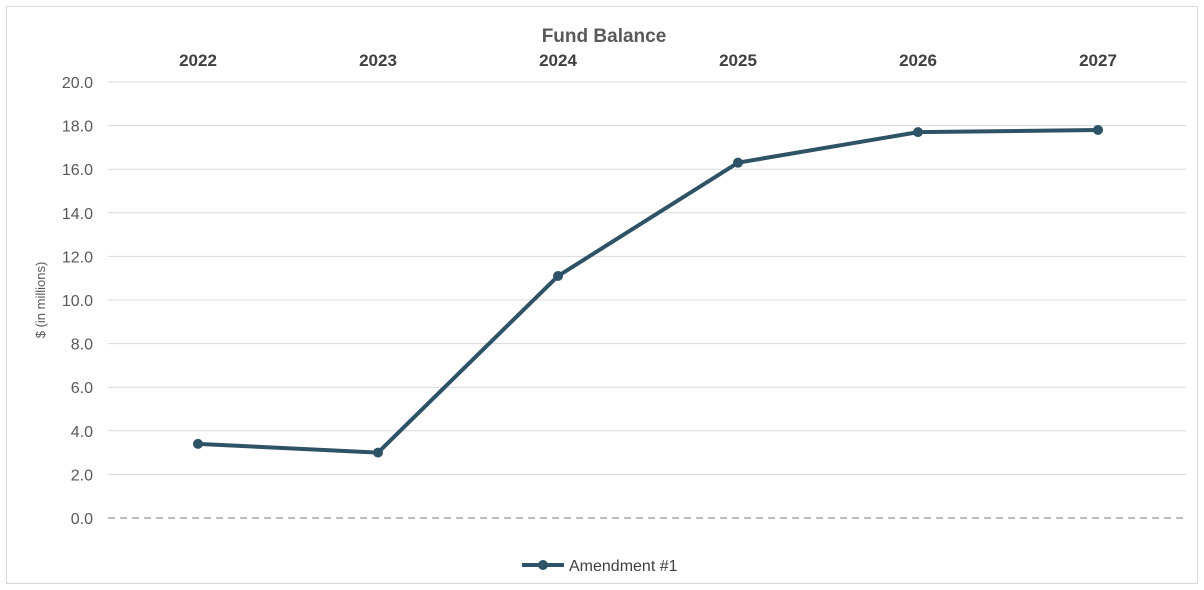 This screenshot has height=590, width=1204. What do you see at coordinates (1098, 60) in the screenshot?
I see `x-tick-label: 2027` at bounding box center [1098, 60].